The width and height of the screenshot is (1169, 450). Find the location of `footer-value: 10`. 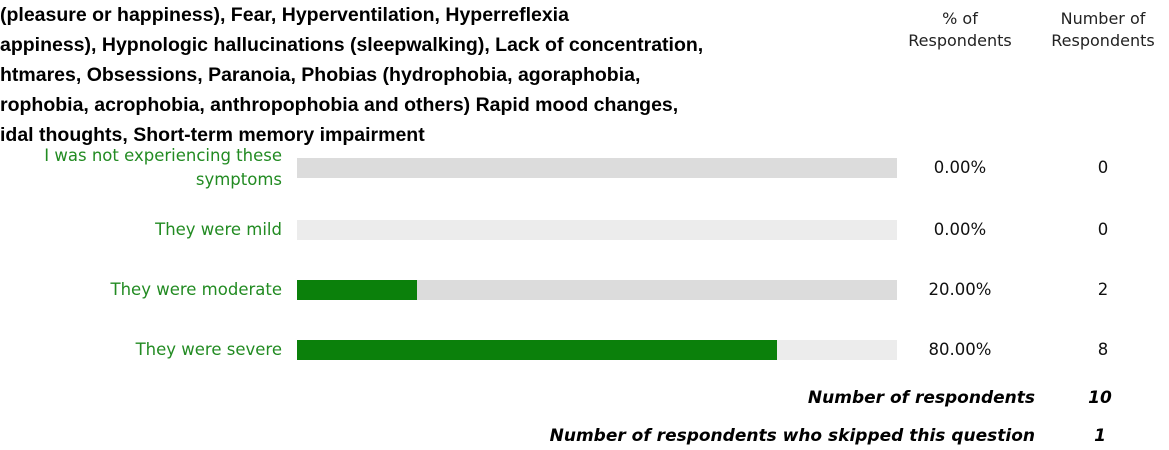

footer-value: 10 is located at coordinates (1100, 398).